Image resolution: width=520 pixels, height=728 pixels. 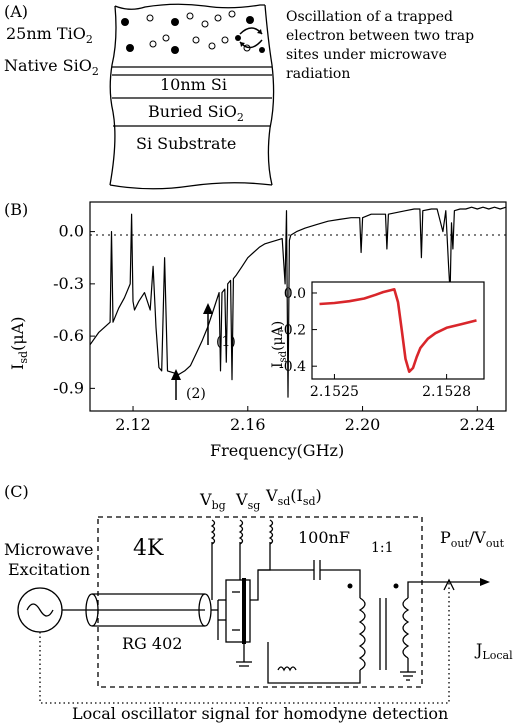 What do you see at coordinates (226, 342) in the screenshot?
I see `arrow-1-label: (1)` at bounding box center [226, 342].